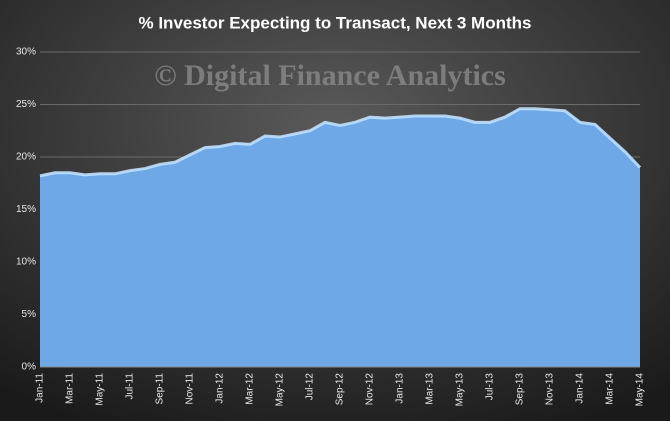 The width and height of the screenshot is (670, 421). I want to click on y-tick-label: 0%, so click(29, 367).